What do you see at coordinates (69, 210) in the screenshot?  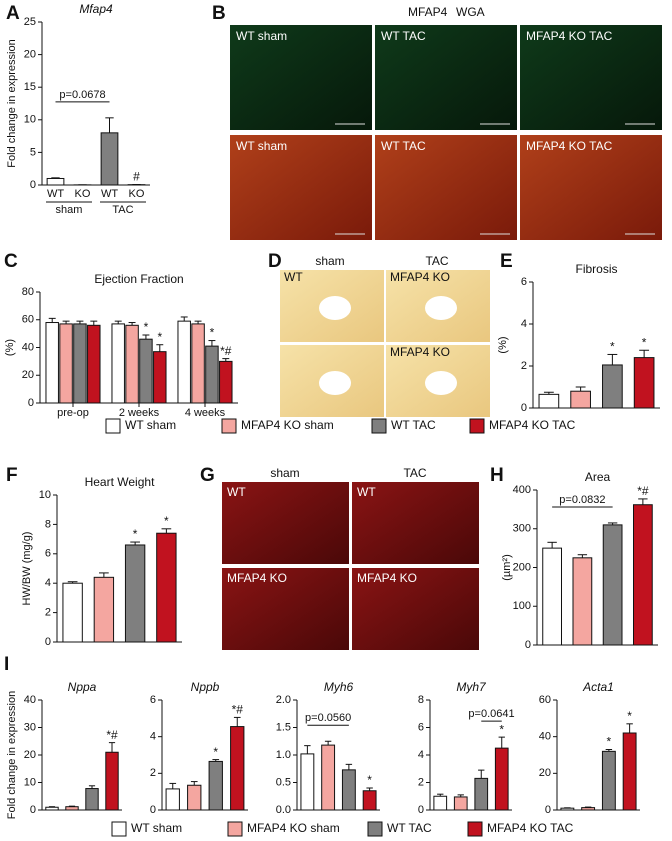 I see `group-label: sham` at bounding box center [69, 210].